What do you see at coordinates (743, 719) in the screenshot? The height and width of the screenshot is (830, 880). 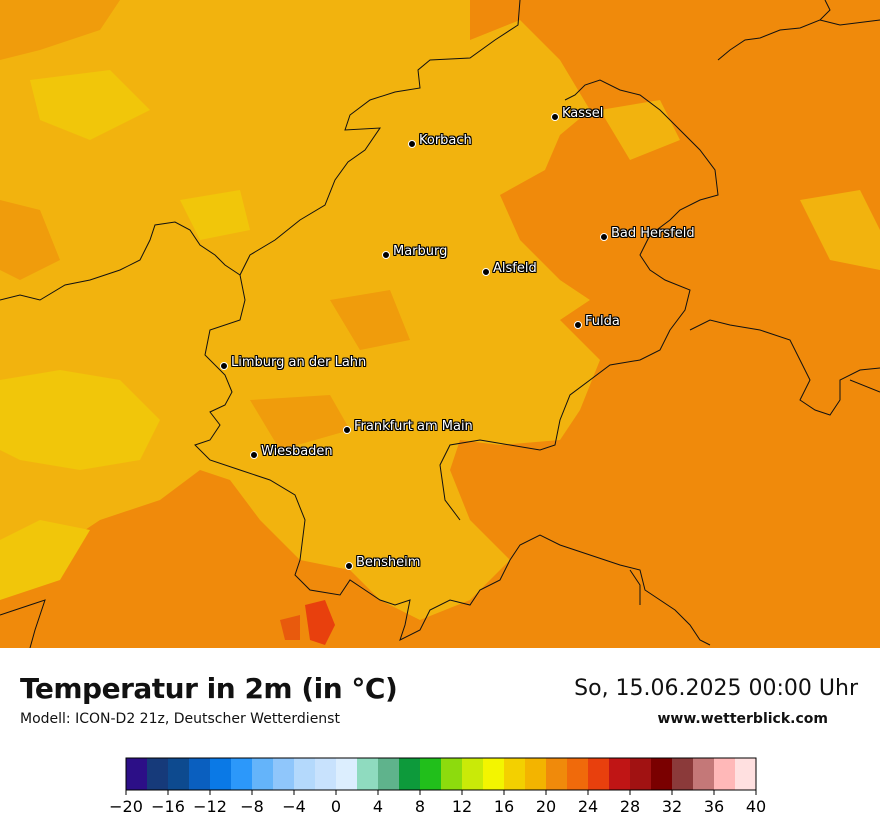 I see `website-link: www.wetterblick.com` at bounding box center [743, 719].